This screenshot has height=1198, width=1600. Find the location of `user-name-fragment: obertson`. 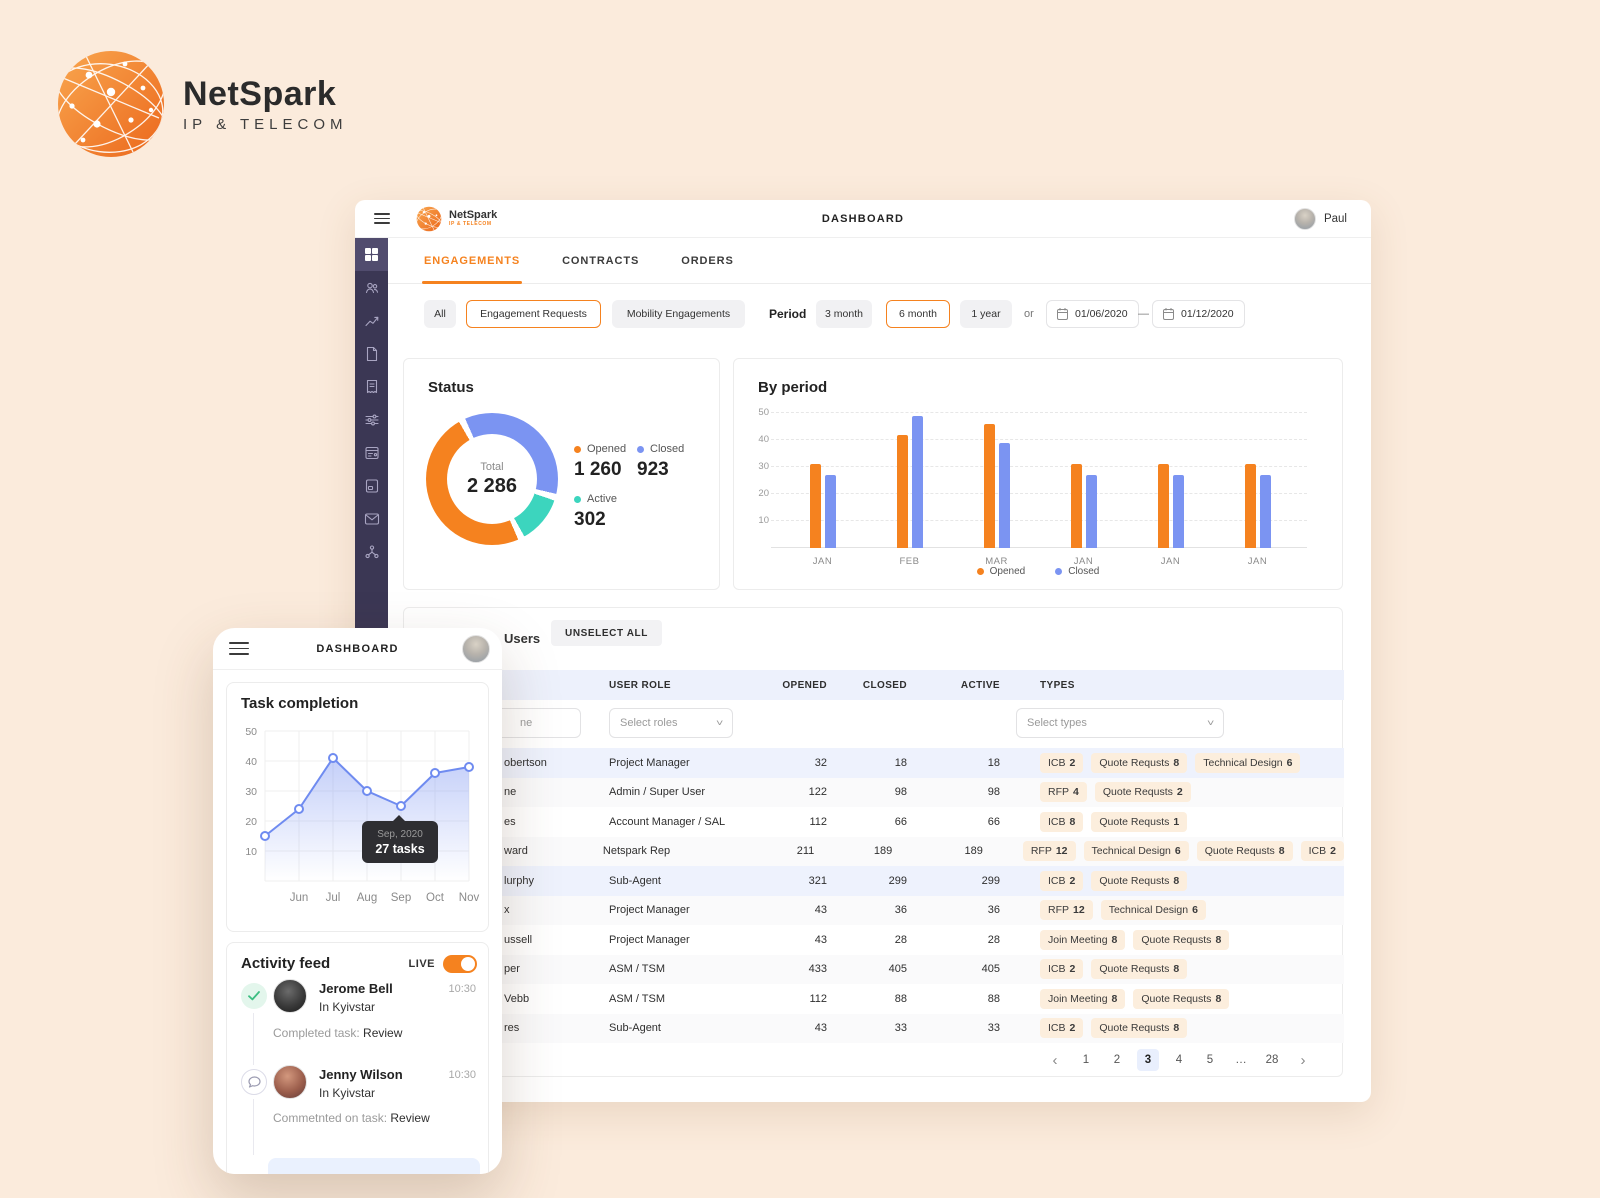

user-name-fragment: obertson is located at coordinates (525, 762).